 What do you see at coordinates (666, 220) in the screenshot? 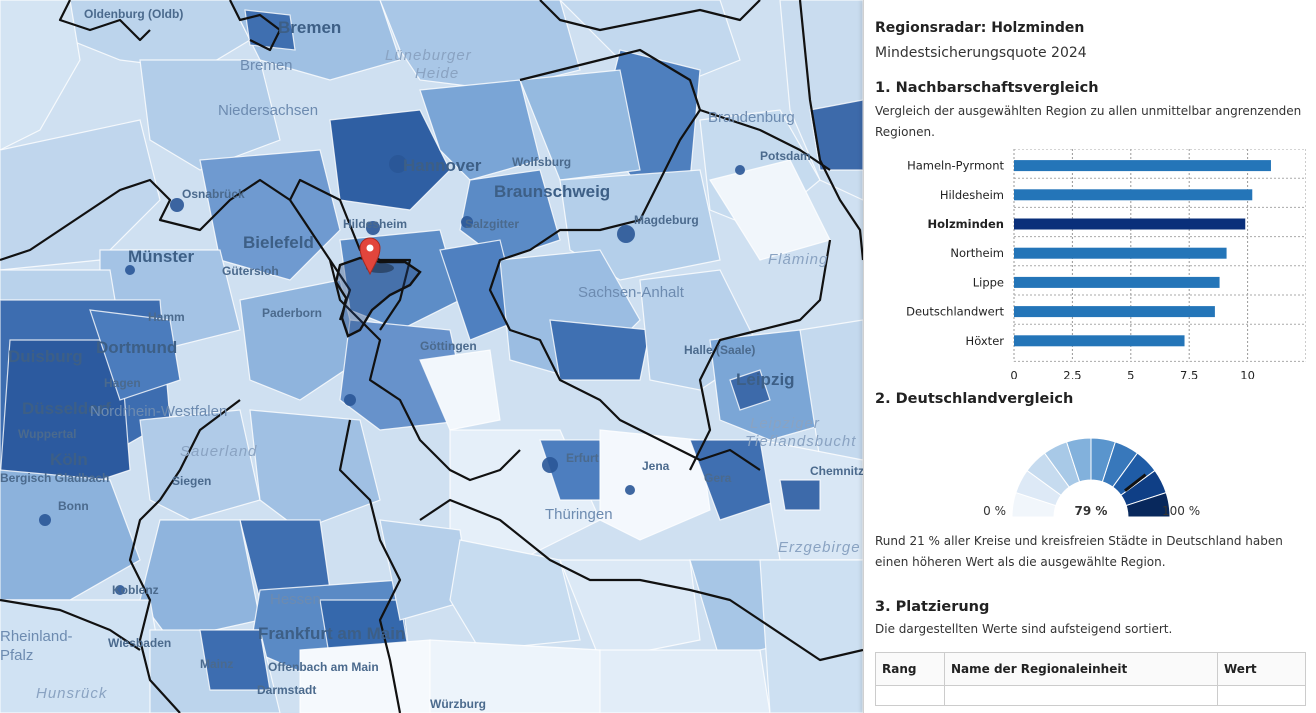
I see `map-label-magdeburg: Magdeburg` at bounding box center [666, 220].